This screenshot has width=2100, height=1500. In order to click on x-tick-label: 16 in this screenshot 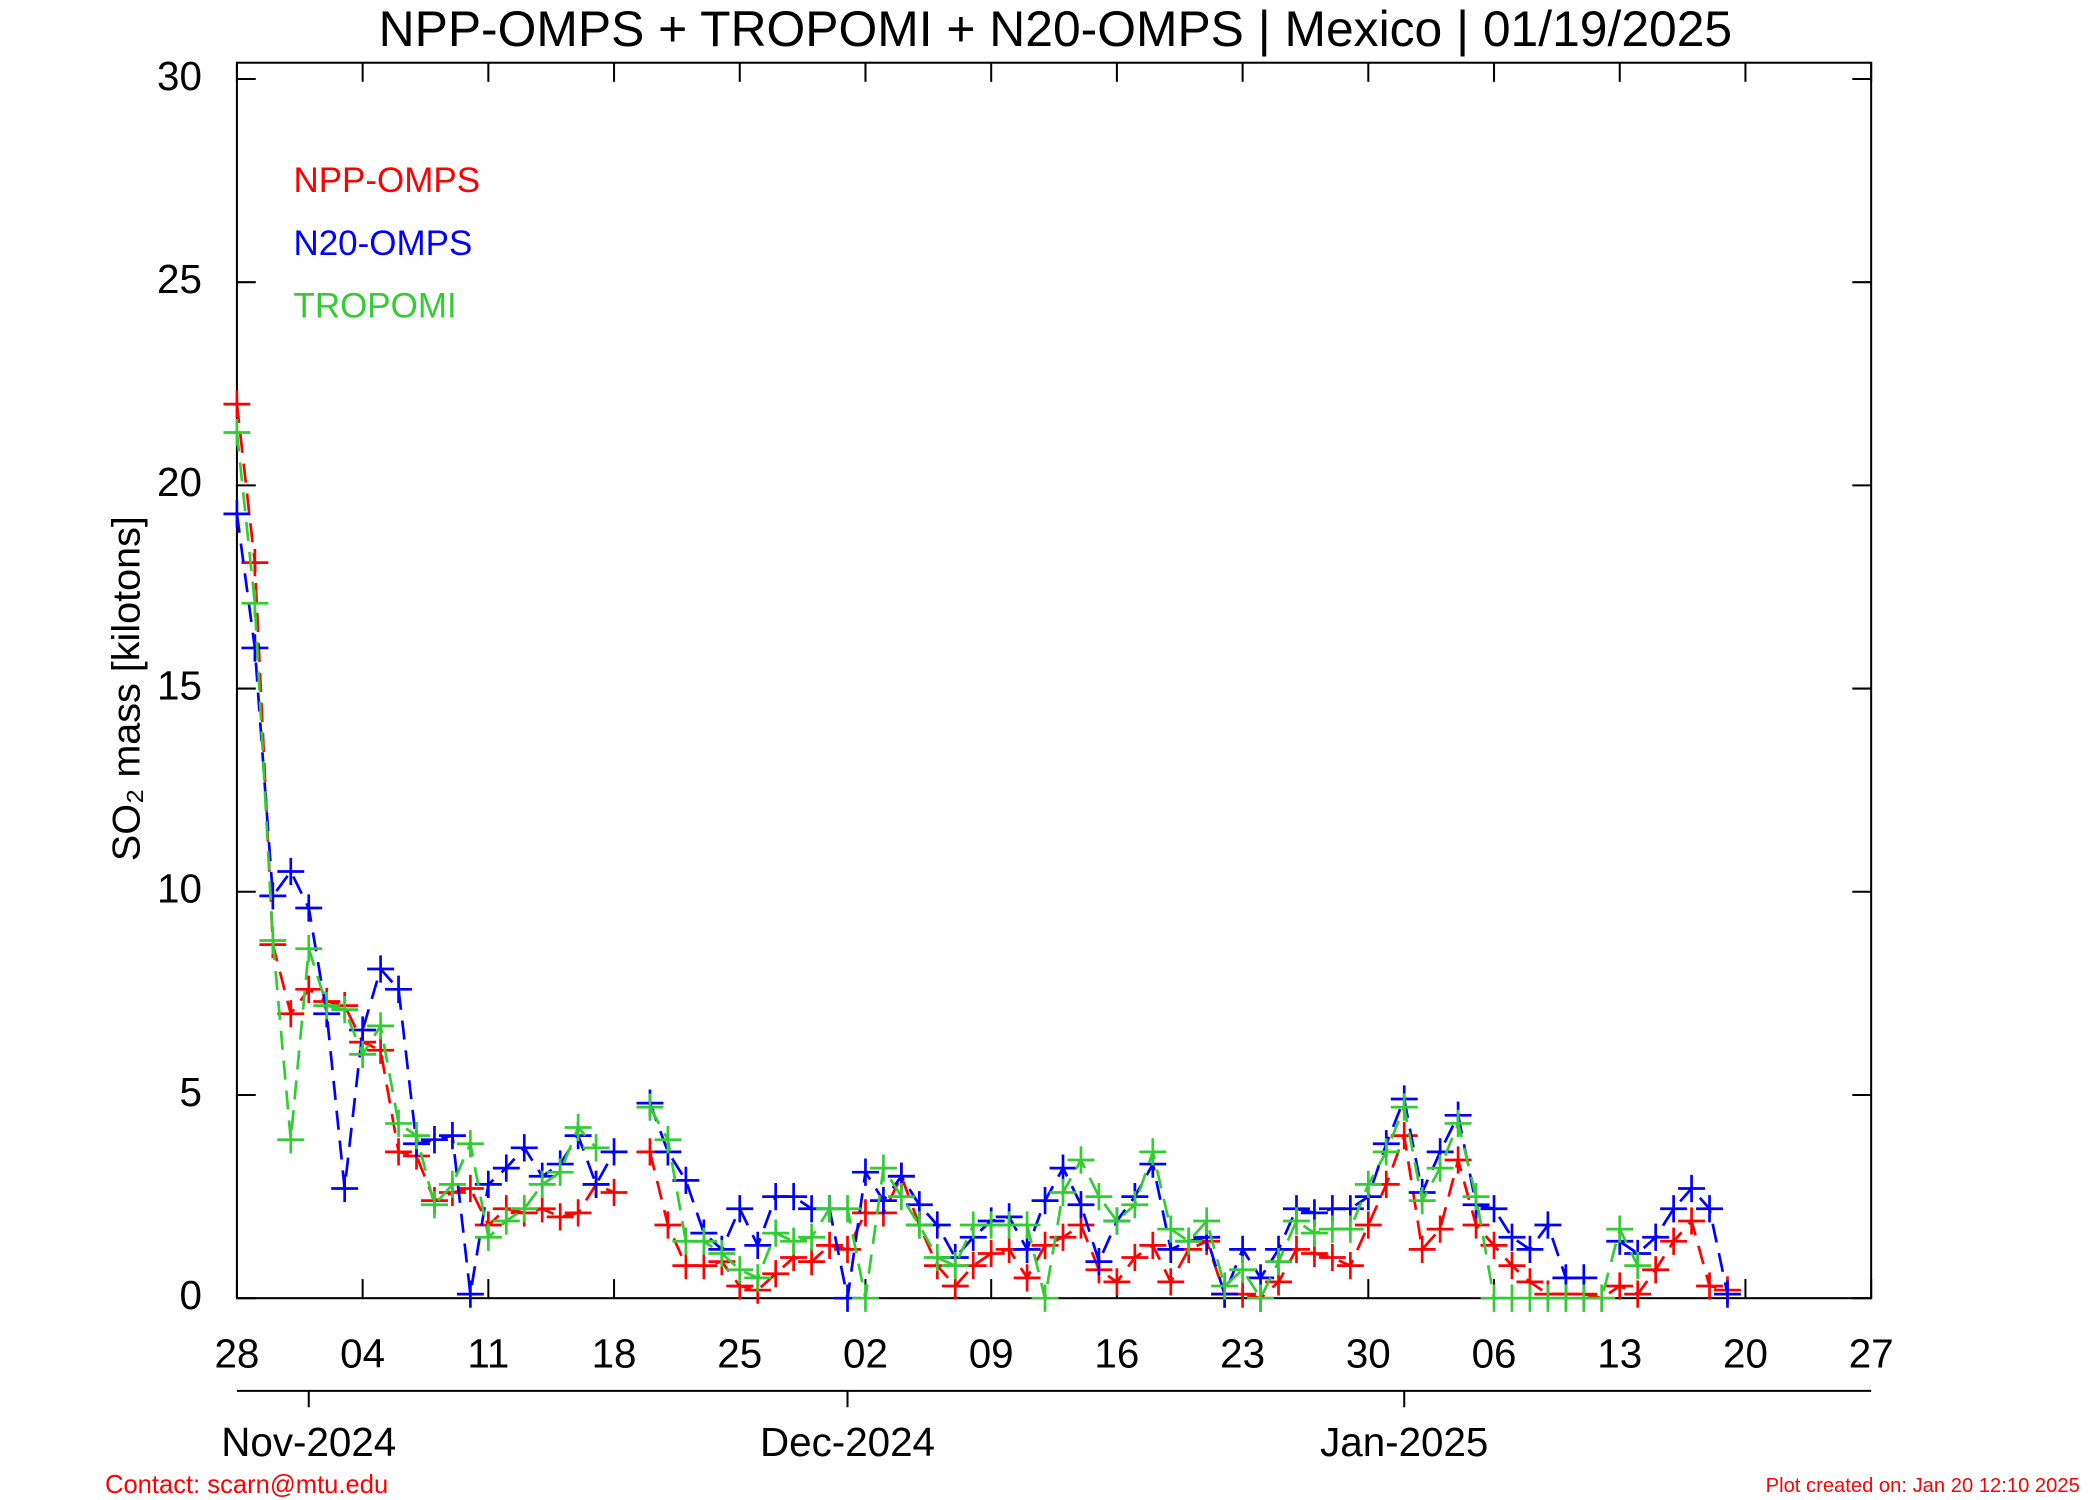, I will do `click(1116, 1353)`.